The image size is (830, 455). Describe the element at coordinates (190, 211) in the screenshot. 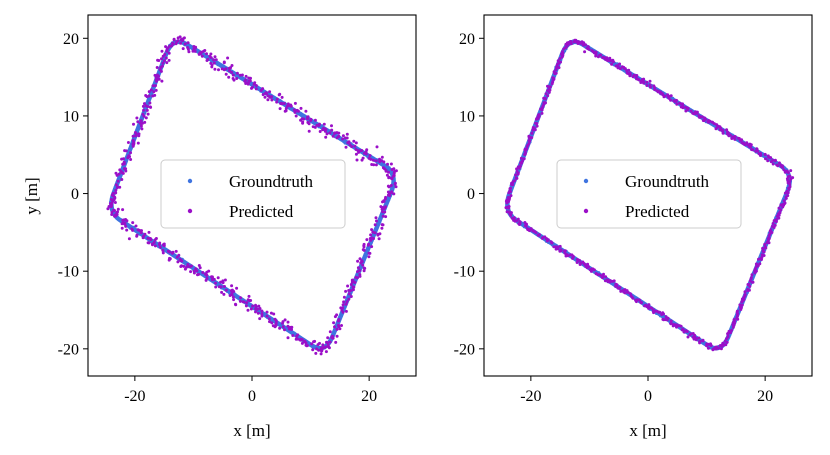

I see `left-legend-predicted-marker` at that location.